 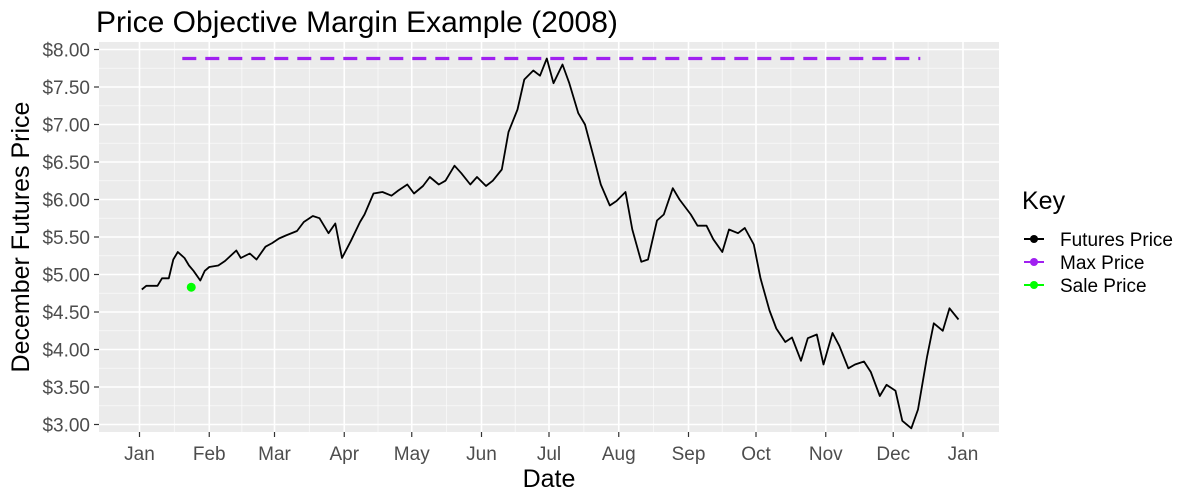 I want to click on y-tick-label: $4.00, so click(x=66, y=351).